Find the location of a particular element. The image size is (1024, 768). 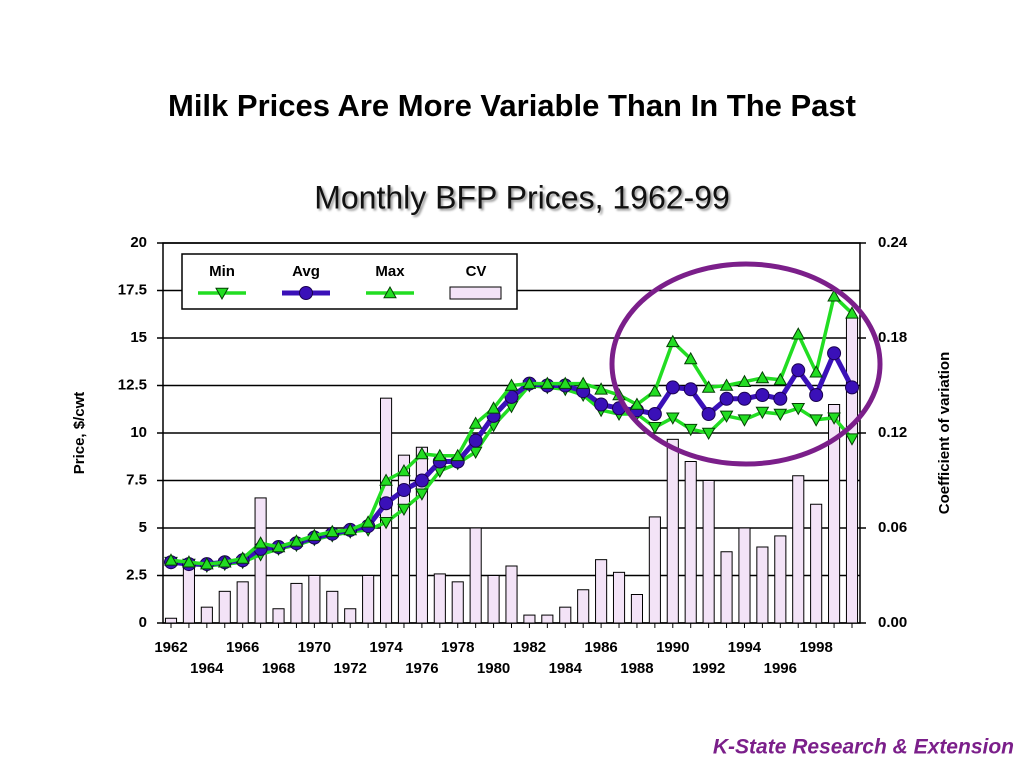

x-tick-label: 1990 is located at coordinates (672, 647).